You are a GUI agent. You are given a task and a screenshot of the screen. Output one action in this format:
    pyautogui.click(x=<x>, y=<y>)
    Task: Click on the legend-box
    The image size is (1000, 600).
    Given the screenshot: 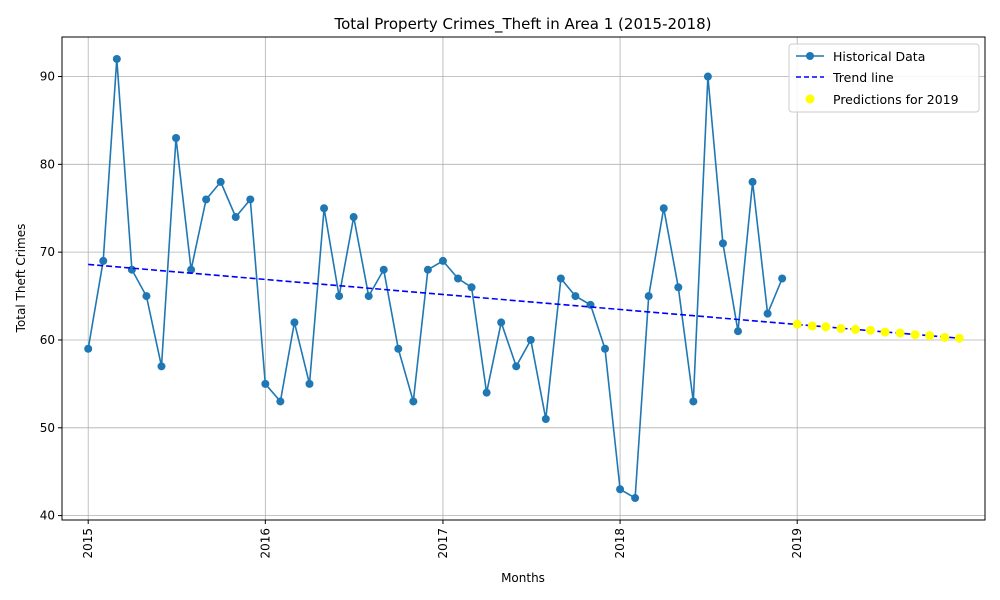 What is the action you would take?
    pyautogui.click(x=884, y=78)
    